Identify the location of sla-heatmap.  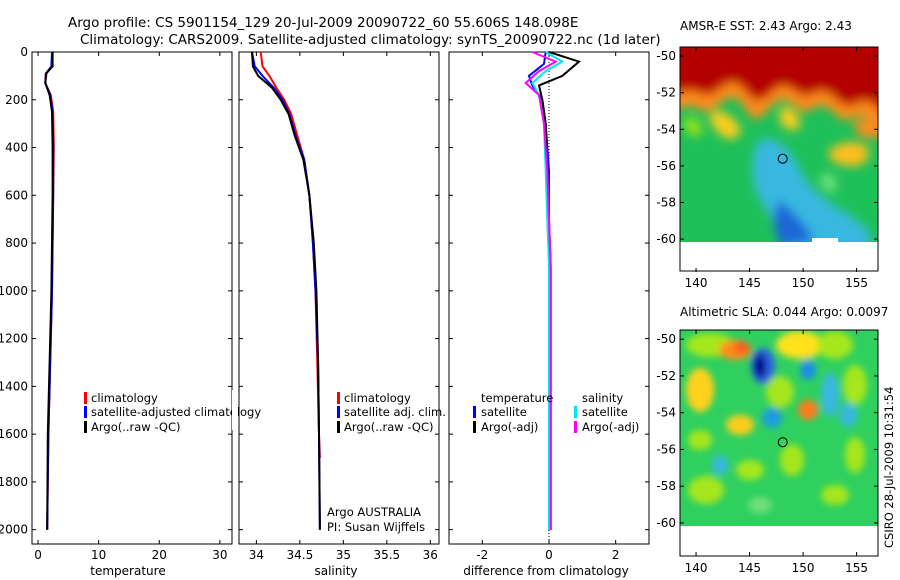
(779, 443).